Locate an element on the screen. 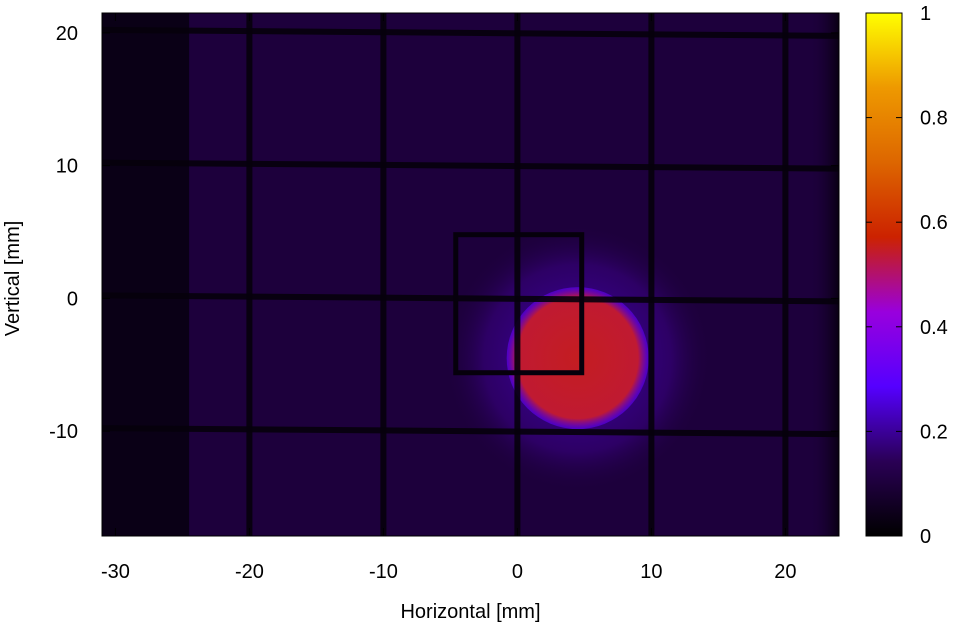  colorbar-tick-label: 0.4 is located at coordinates (934, 328).